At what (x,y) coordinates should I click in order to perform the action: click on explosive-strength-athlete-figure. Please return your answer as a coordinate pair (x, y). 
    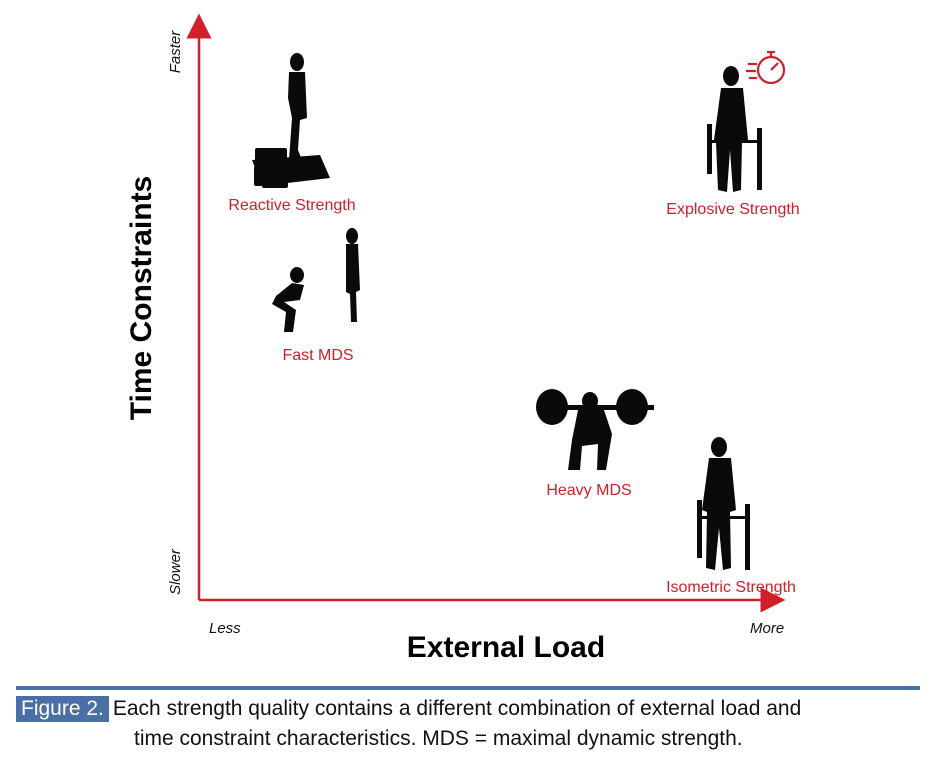
    Looking at the image, I should click on (734, 129).